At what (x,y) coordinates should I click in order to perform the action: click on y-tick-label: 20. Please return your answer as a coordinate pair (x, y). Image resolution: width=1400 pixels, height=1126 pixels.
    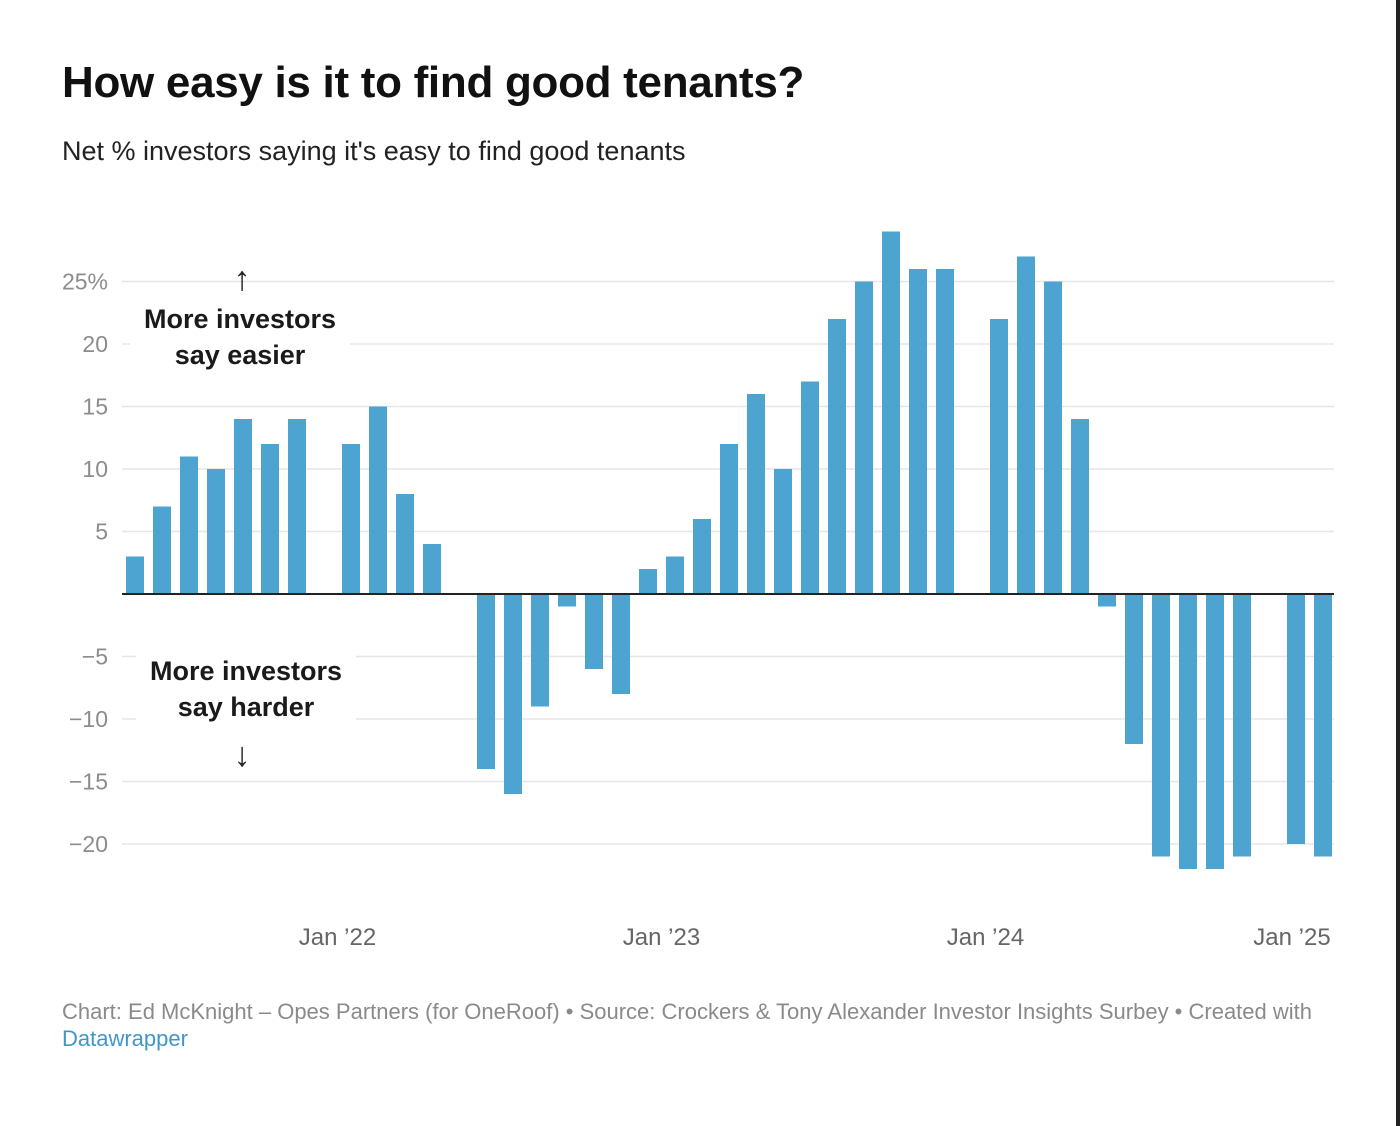
    Looking at the image, I should click on (95, 344).